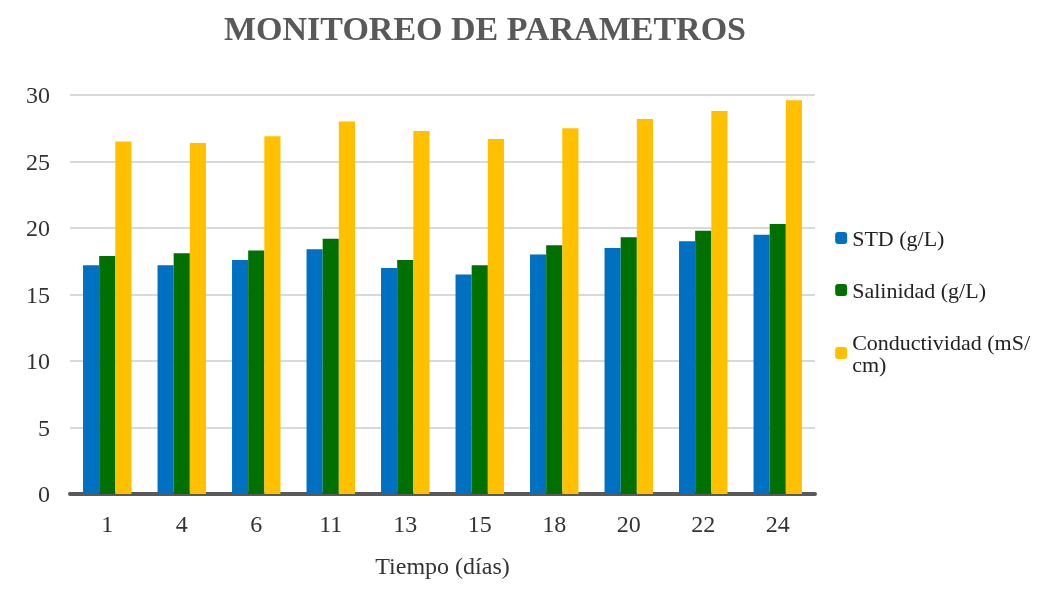 This screenshot has height=602, width=1040. I want to click on x-tick-label: 15, so click(479, 524).